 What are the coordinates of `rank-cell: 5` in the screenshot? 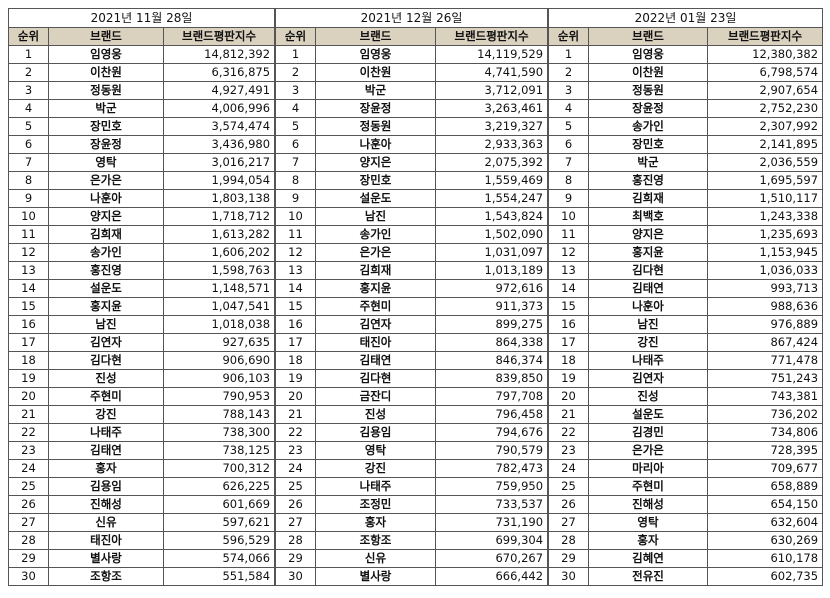 It's located at (568, 126).